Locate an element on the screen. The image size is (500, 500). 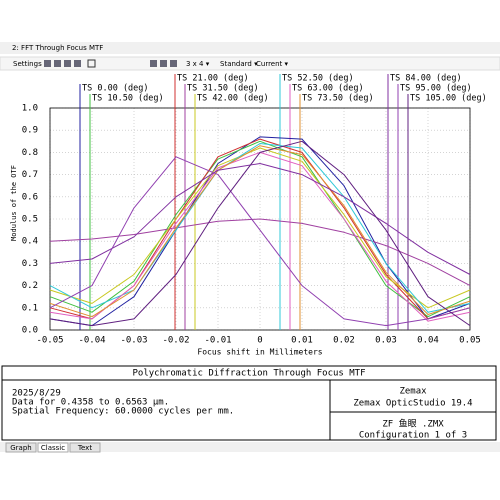
y-tick-label: 0.6 is located at coordinates (30, 197).